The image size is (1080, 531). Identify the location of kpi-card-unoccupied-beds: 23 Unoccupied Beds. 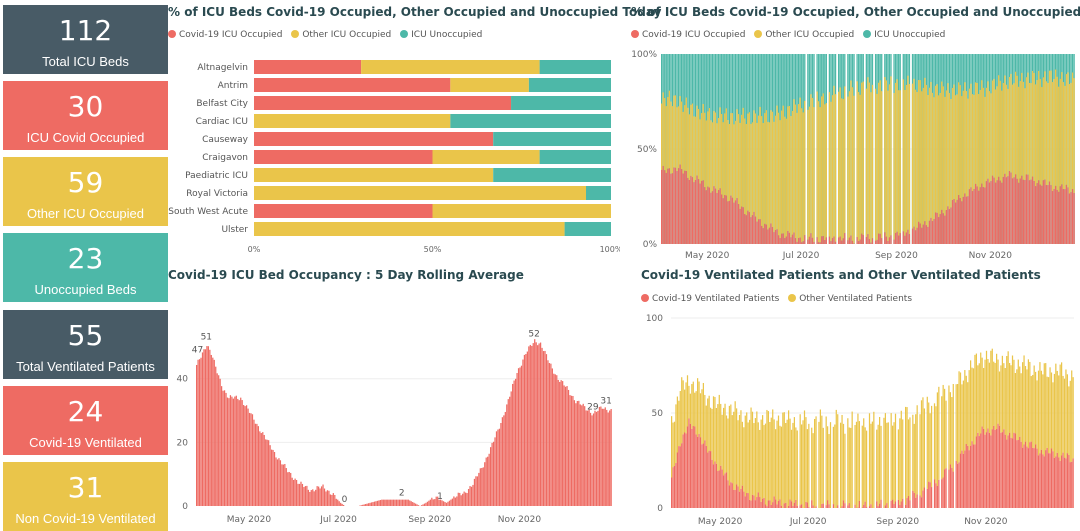
(85, 267).